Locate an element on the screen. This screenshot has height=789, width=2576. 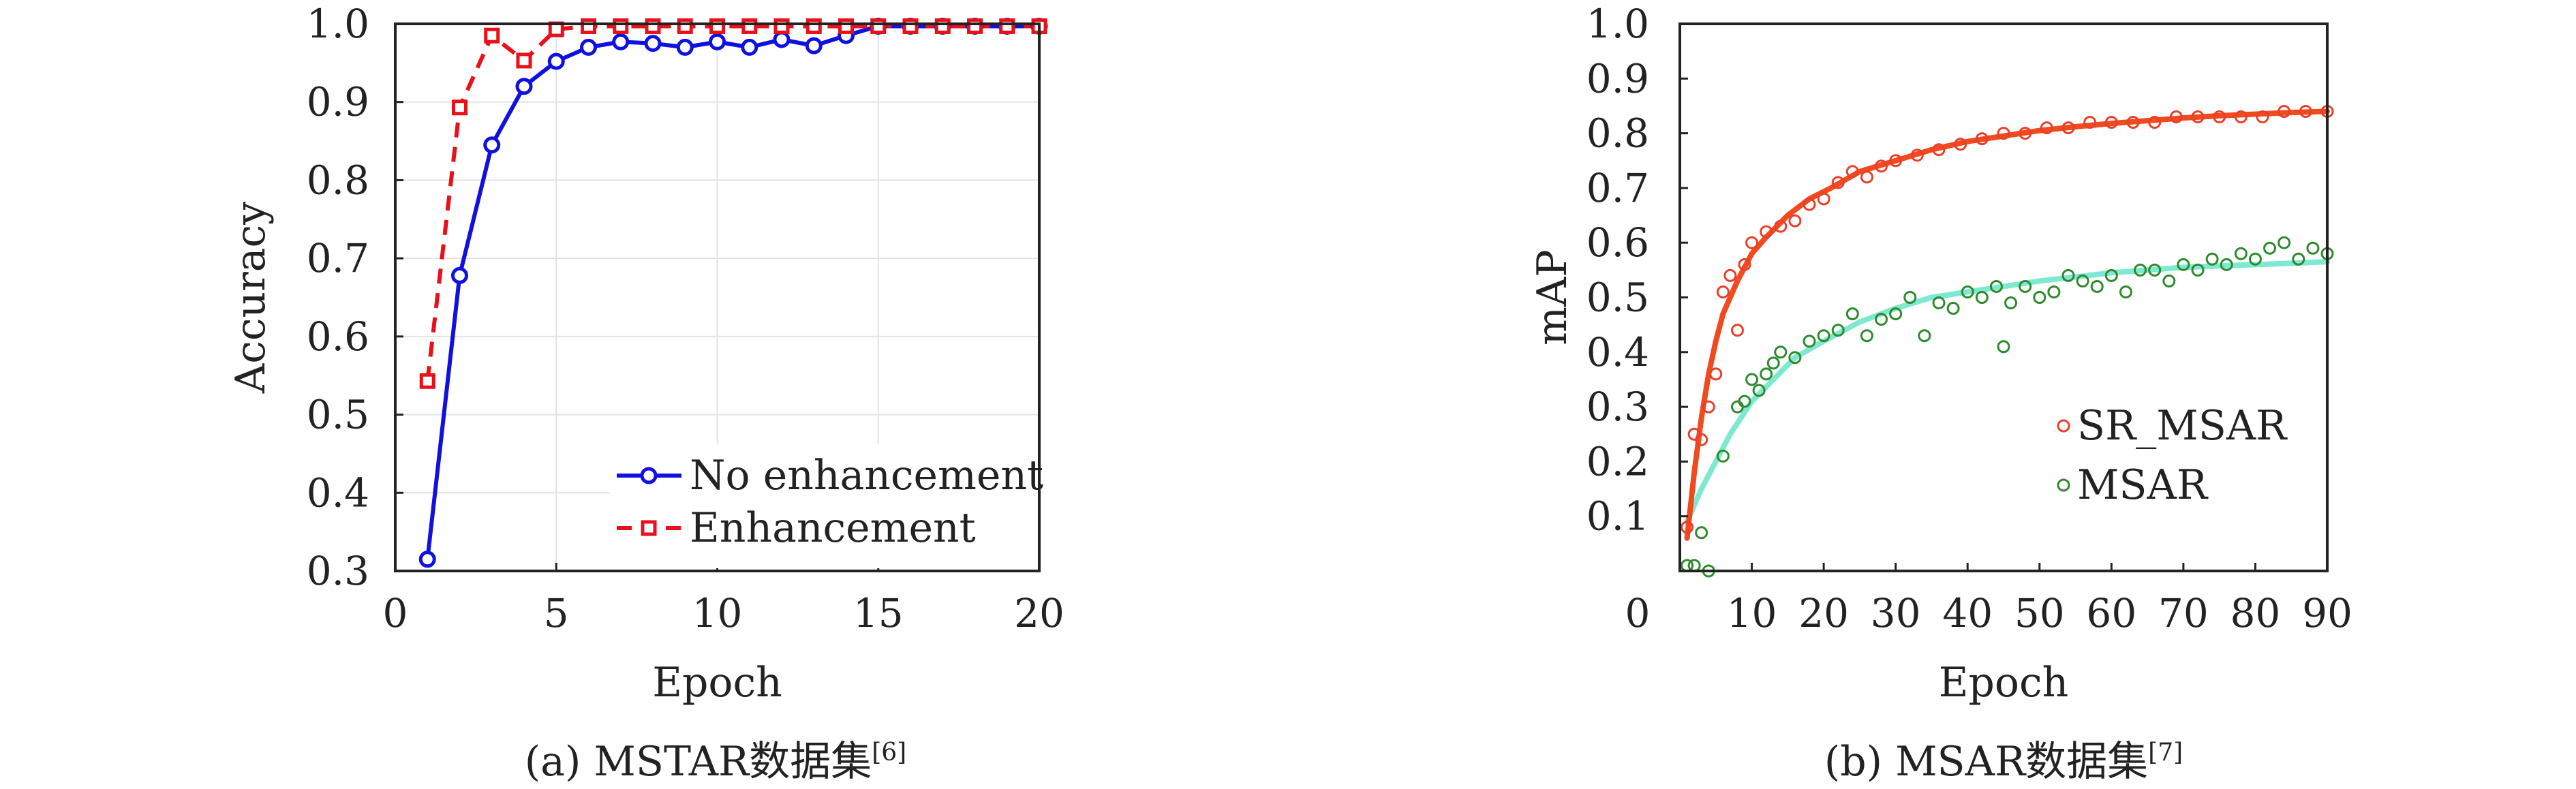
panel-a-x-tick-label: 15 is located at coordinates (878, 613).